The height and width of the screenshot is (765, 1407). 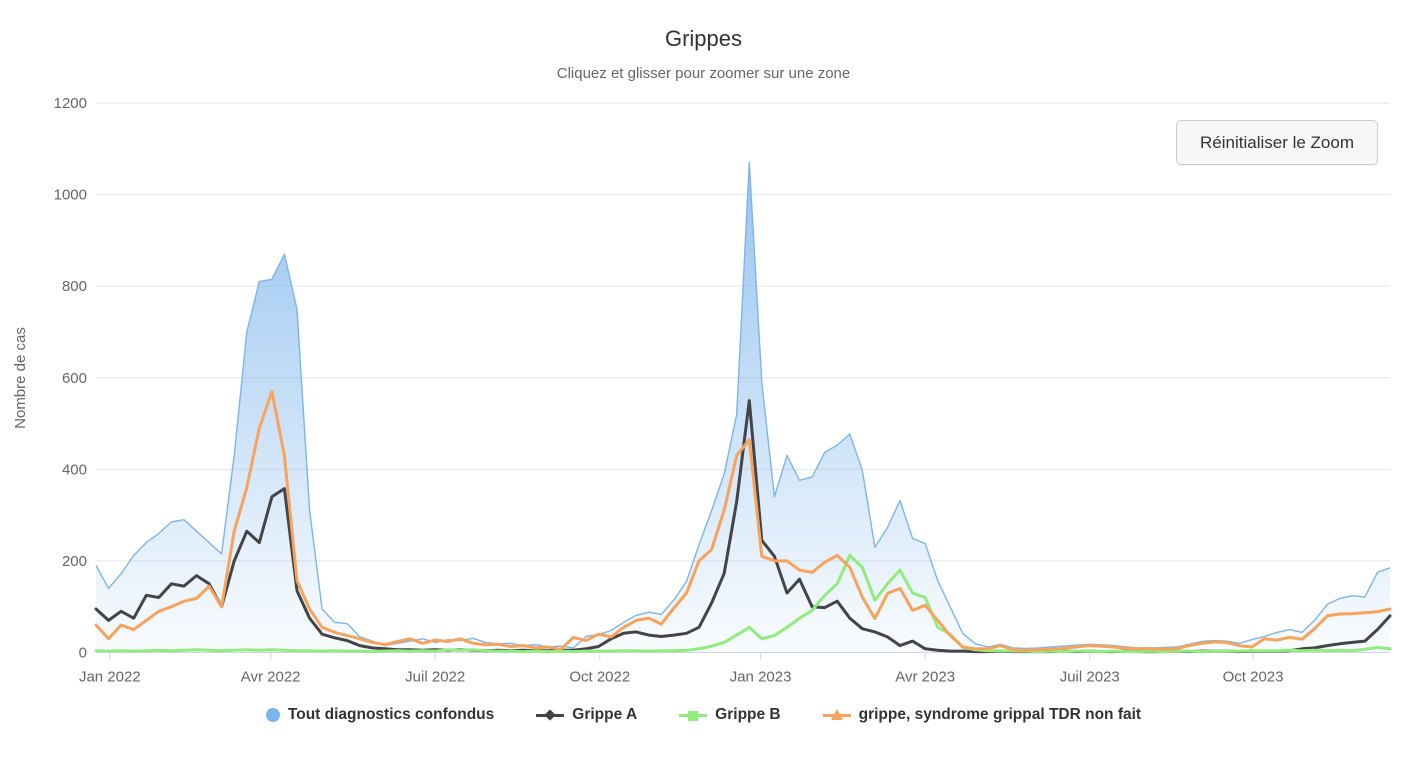 I want to click on x-axis-tick-label: Oct 2022, so click(x=599, y=677).